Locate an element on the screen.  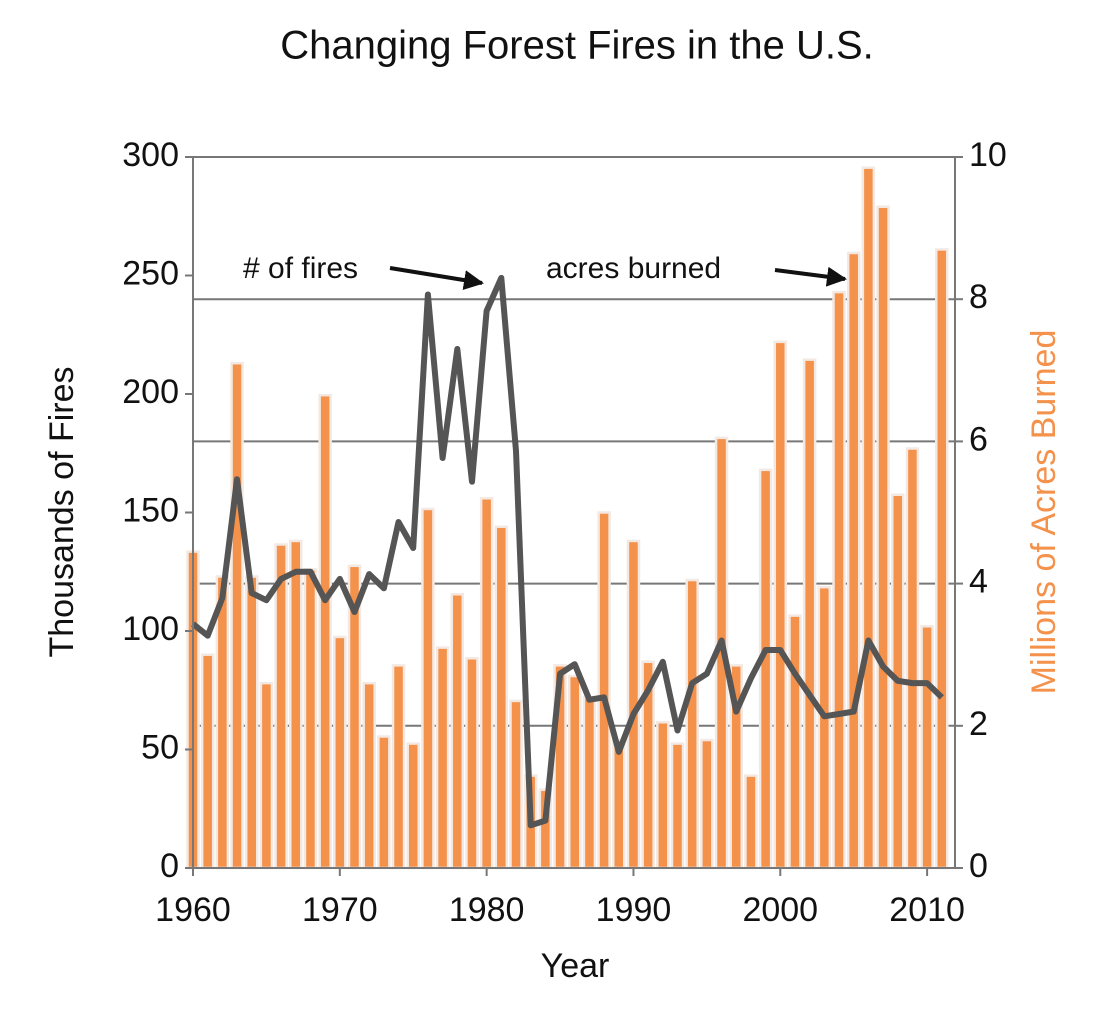
chart-title: Changing Forest Fires in the U.S. is located at coordinates (577, 46).